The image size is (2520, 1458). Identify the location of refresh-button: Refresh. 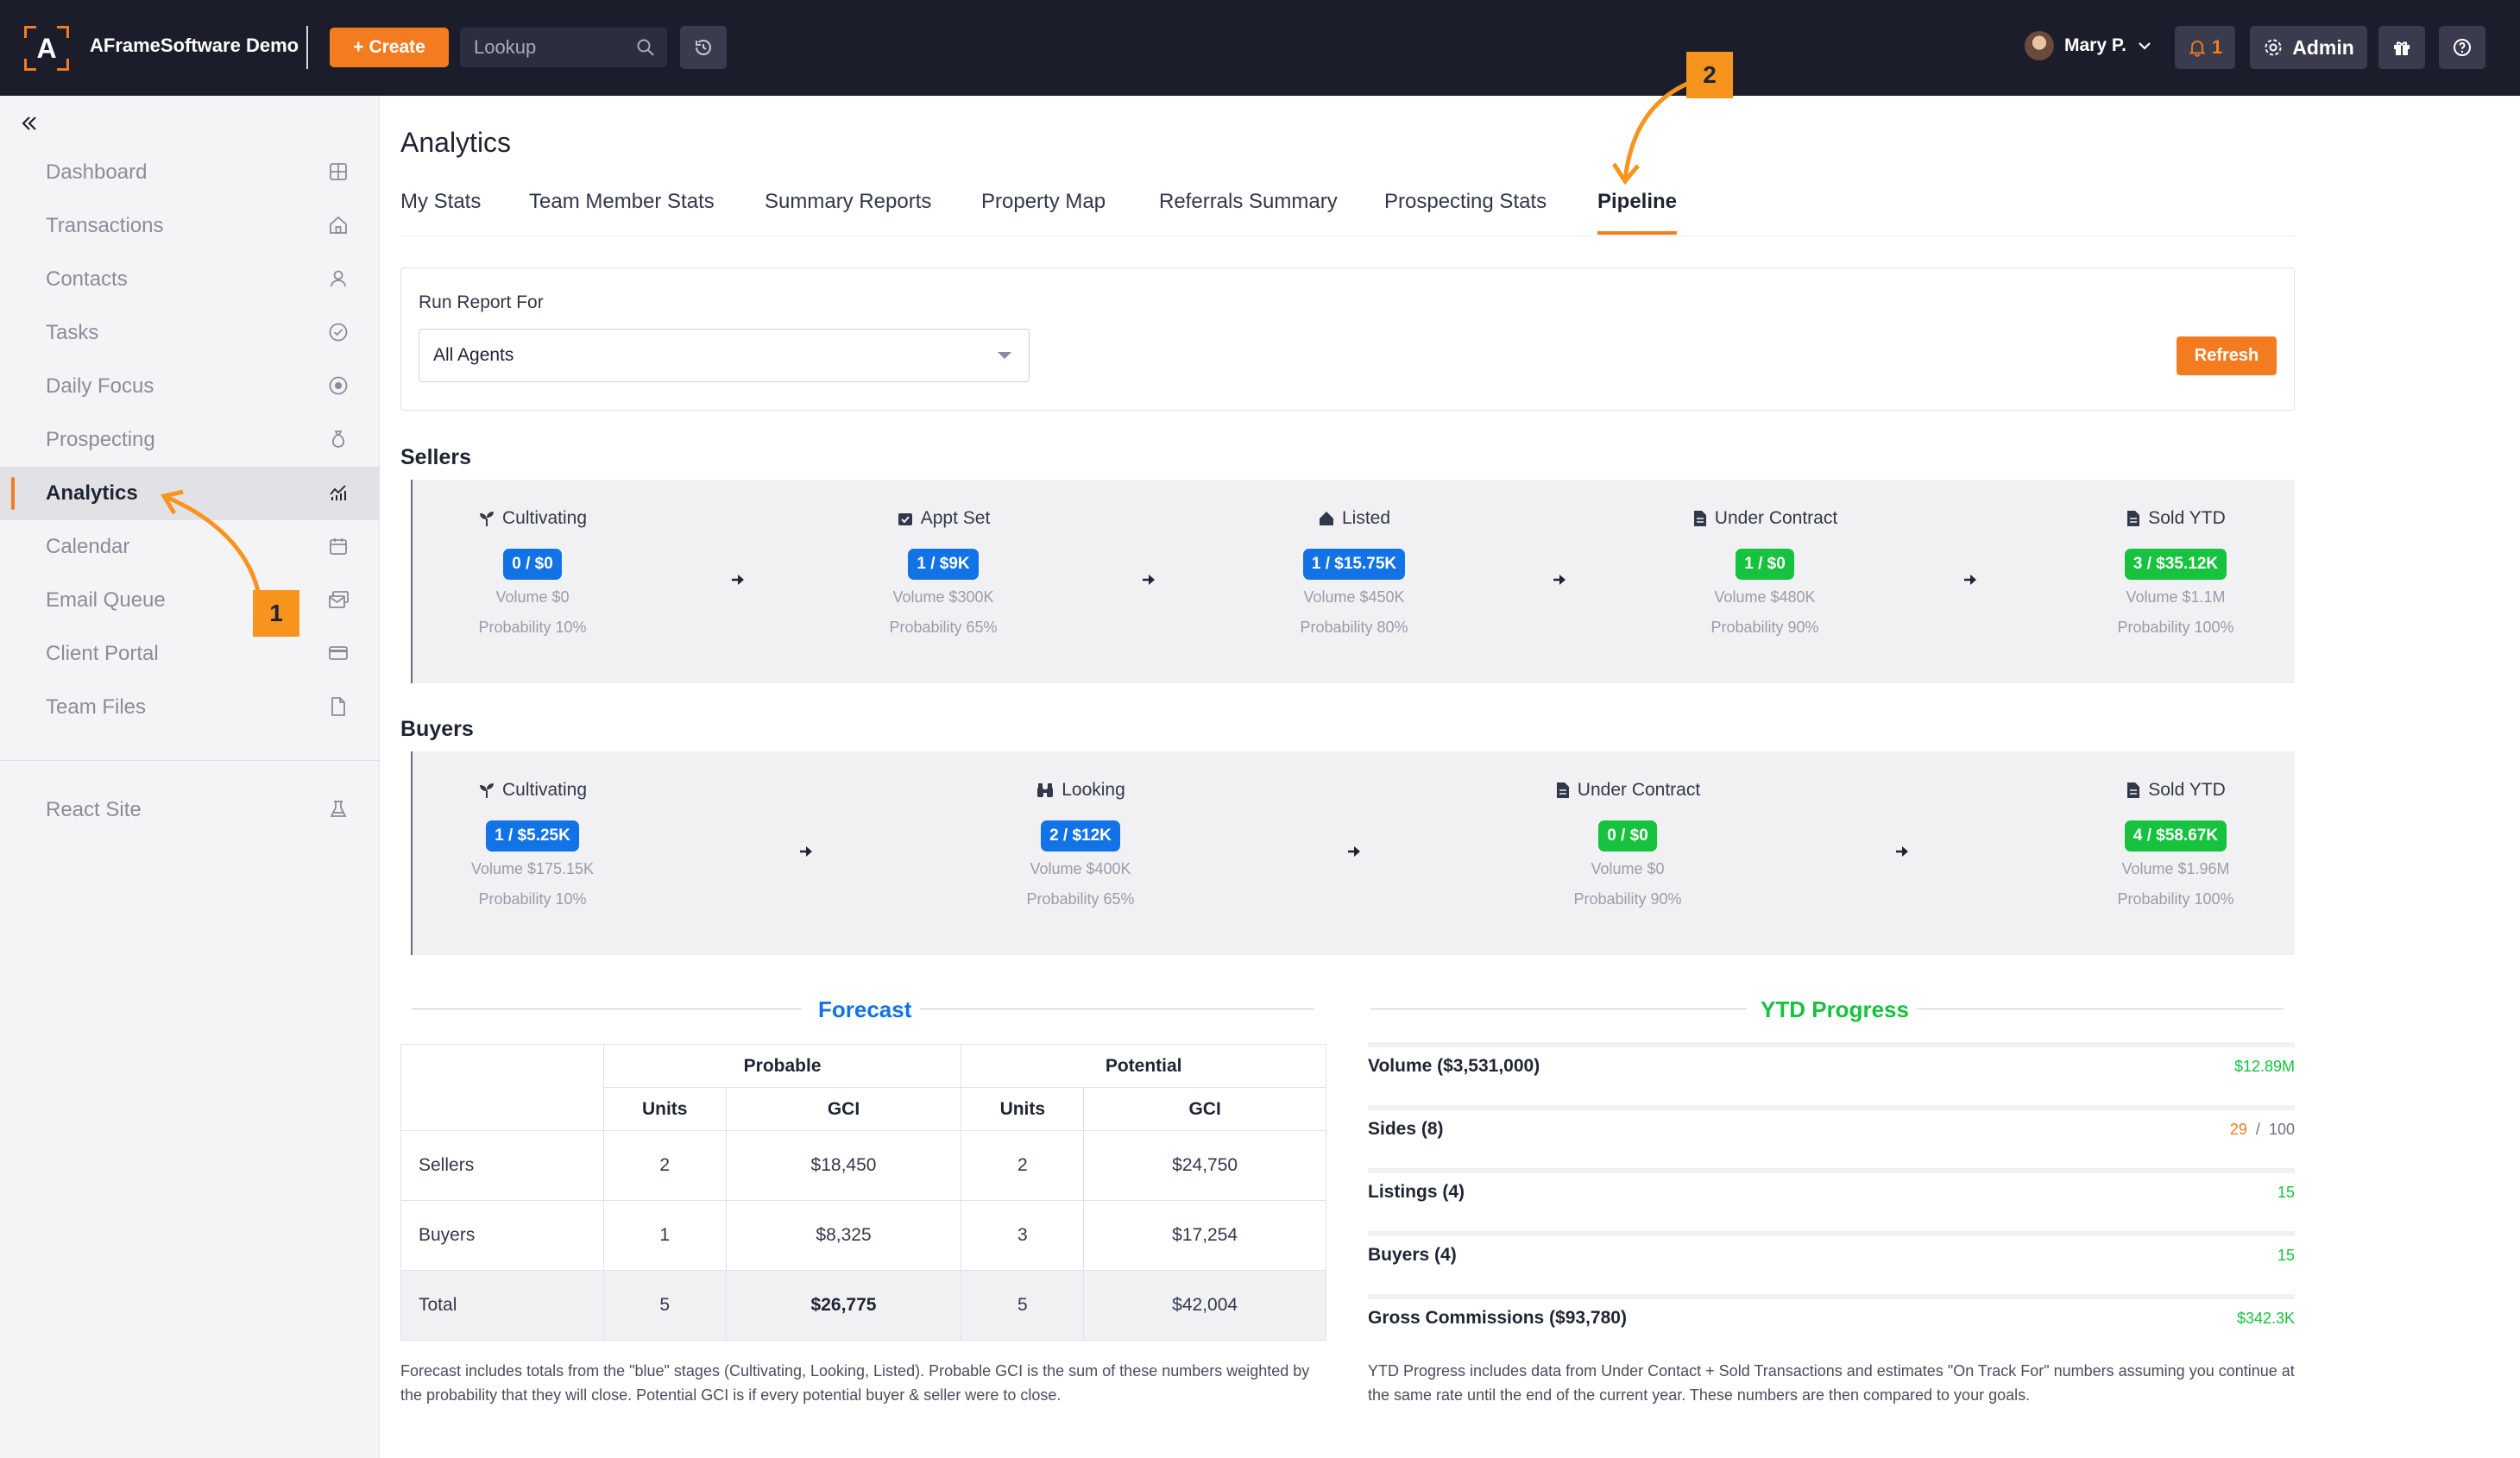
(2227, 356).